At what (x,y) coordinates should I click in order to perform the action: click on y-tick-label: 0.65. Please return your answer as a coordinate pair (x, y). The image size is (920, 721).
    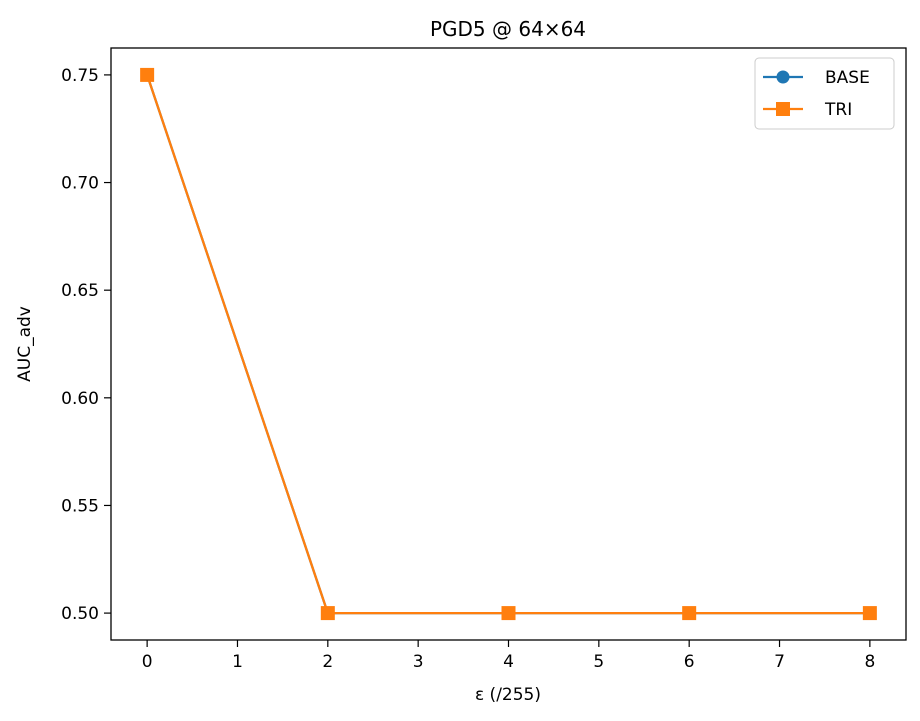
    Looking at the image, I should click on (80, 291).